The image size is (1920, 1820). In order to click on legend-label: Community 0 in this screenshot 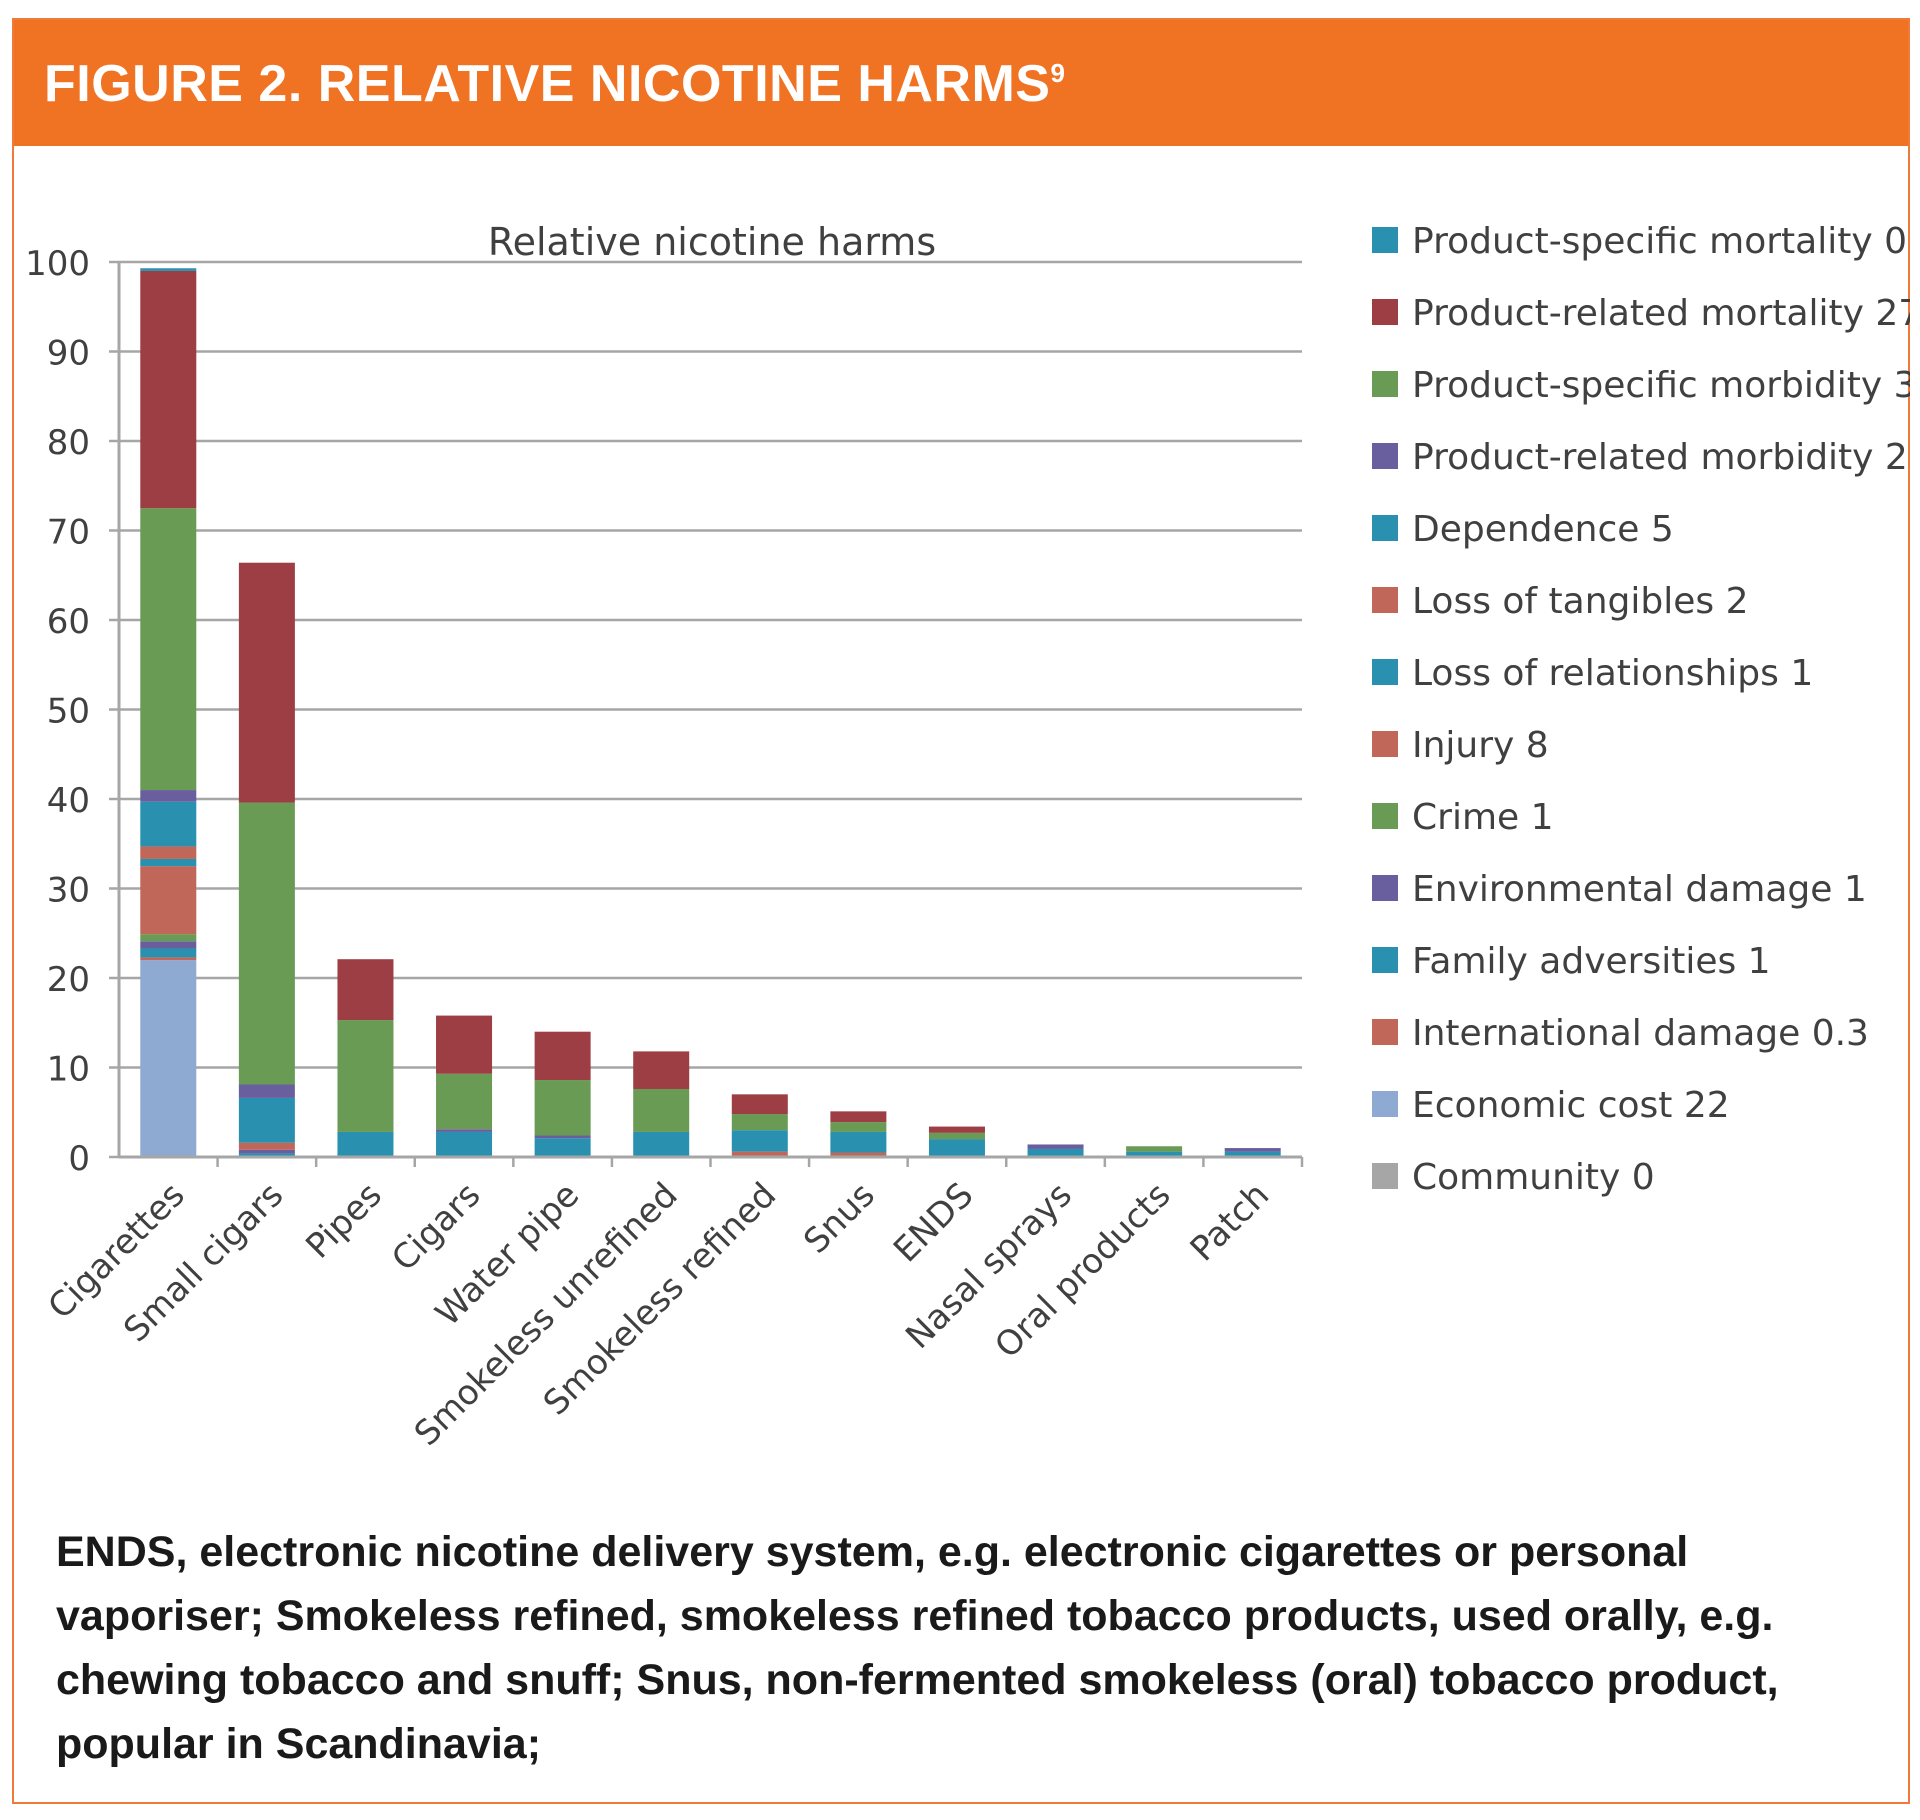, I will do `click(1533, 1177)`.